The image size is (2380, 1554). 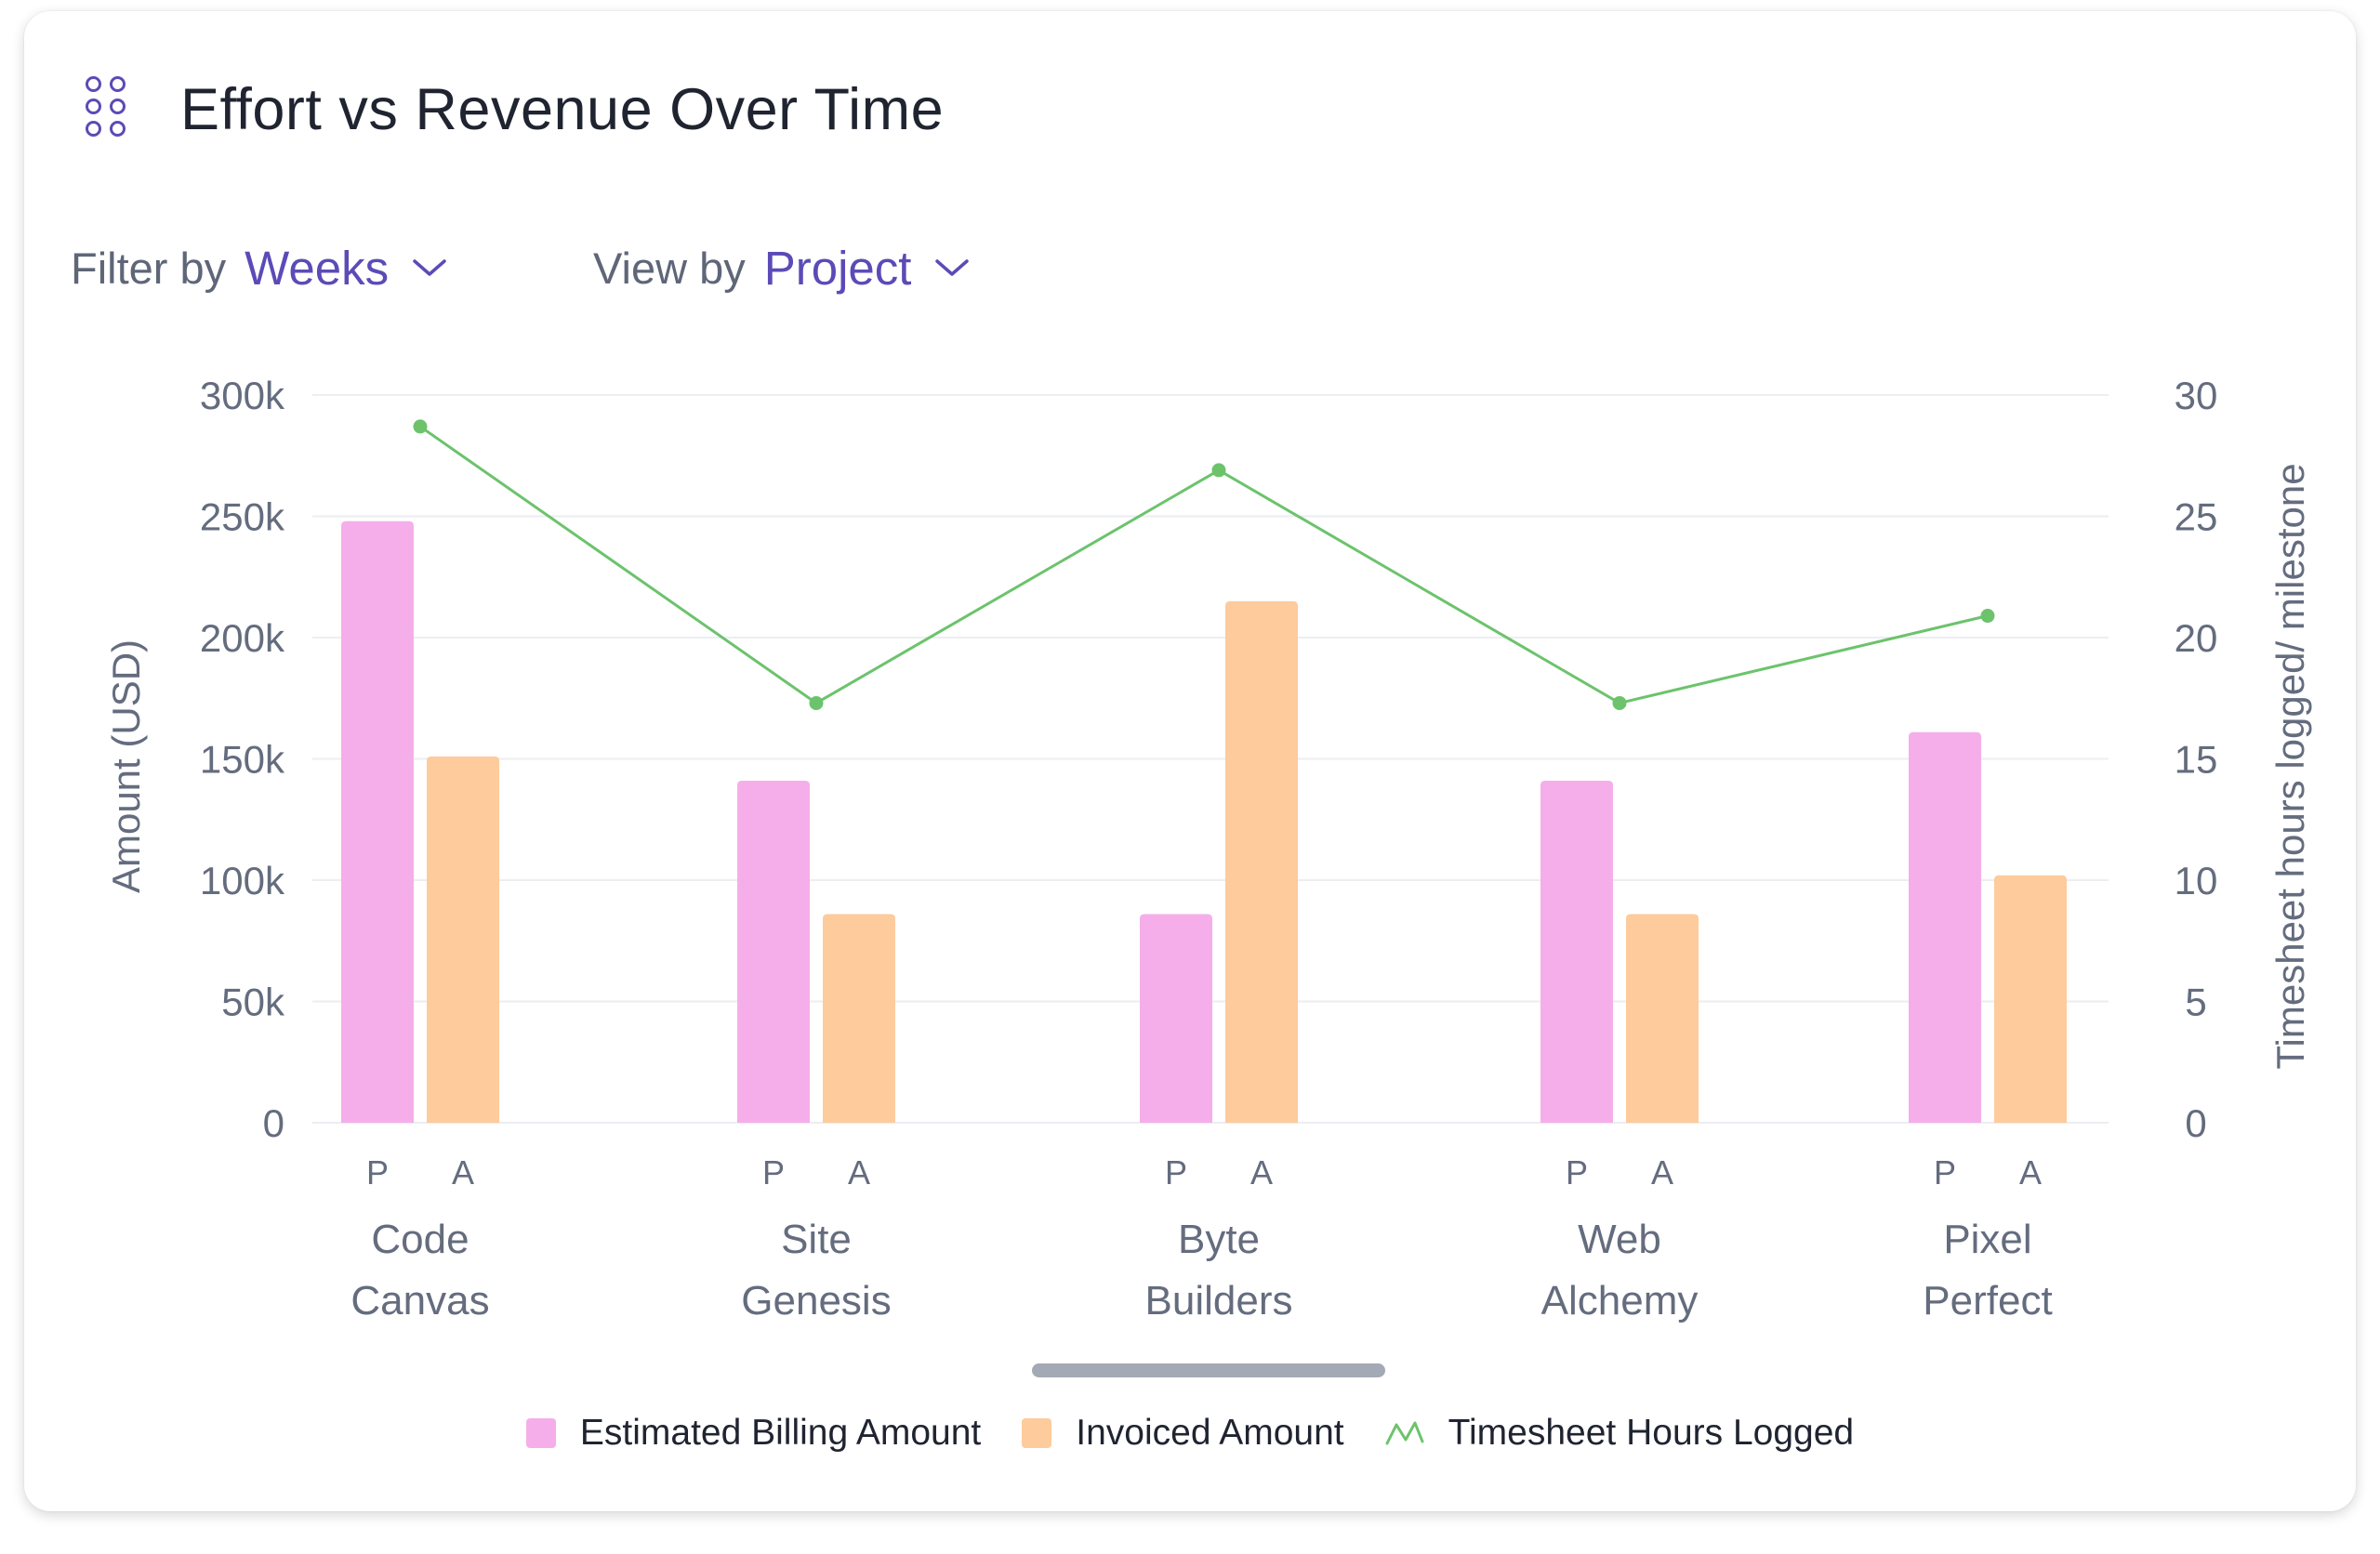 I want to click on legend-label-invoiced: Invoiced Amount, so click(x=1210, y=1433).